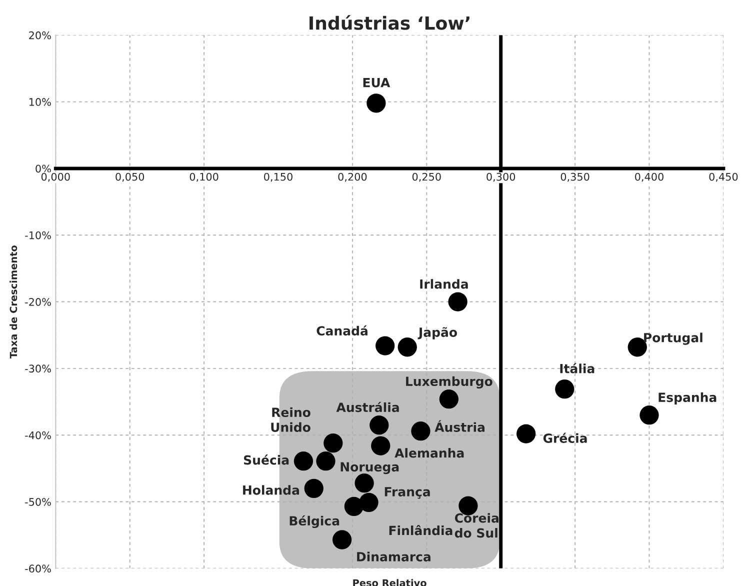 The image size is (742, 586). I want to click on x-tick-label: 0,400, so click(649, 177).